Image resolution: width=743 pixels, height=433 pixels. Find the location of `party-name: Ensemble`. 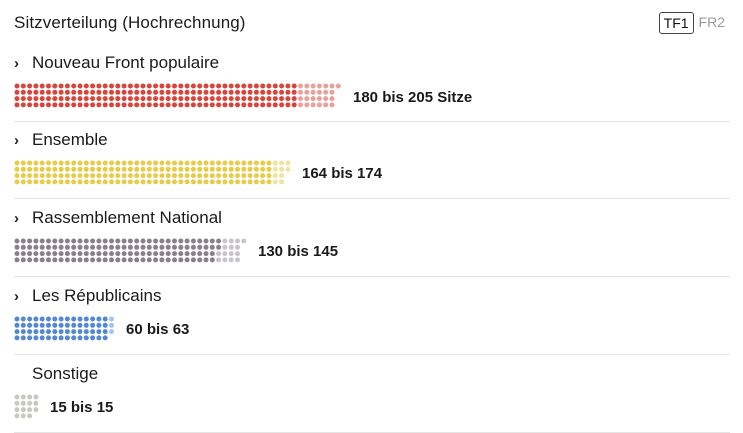

party-name: Ensemble is located at coordinates (70, 139).